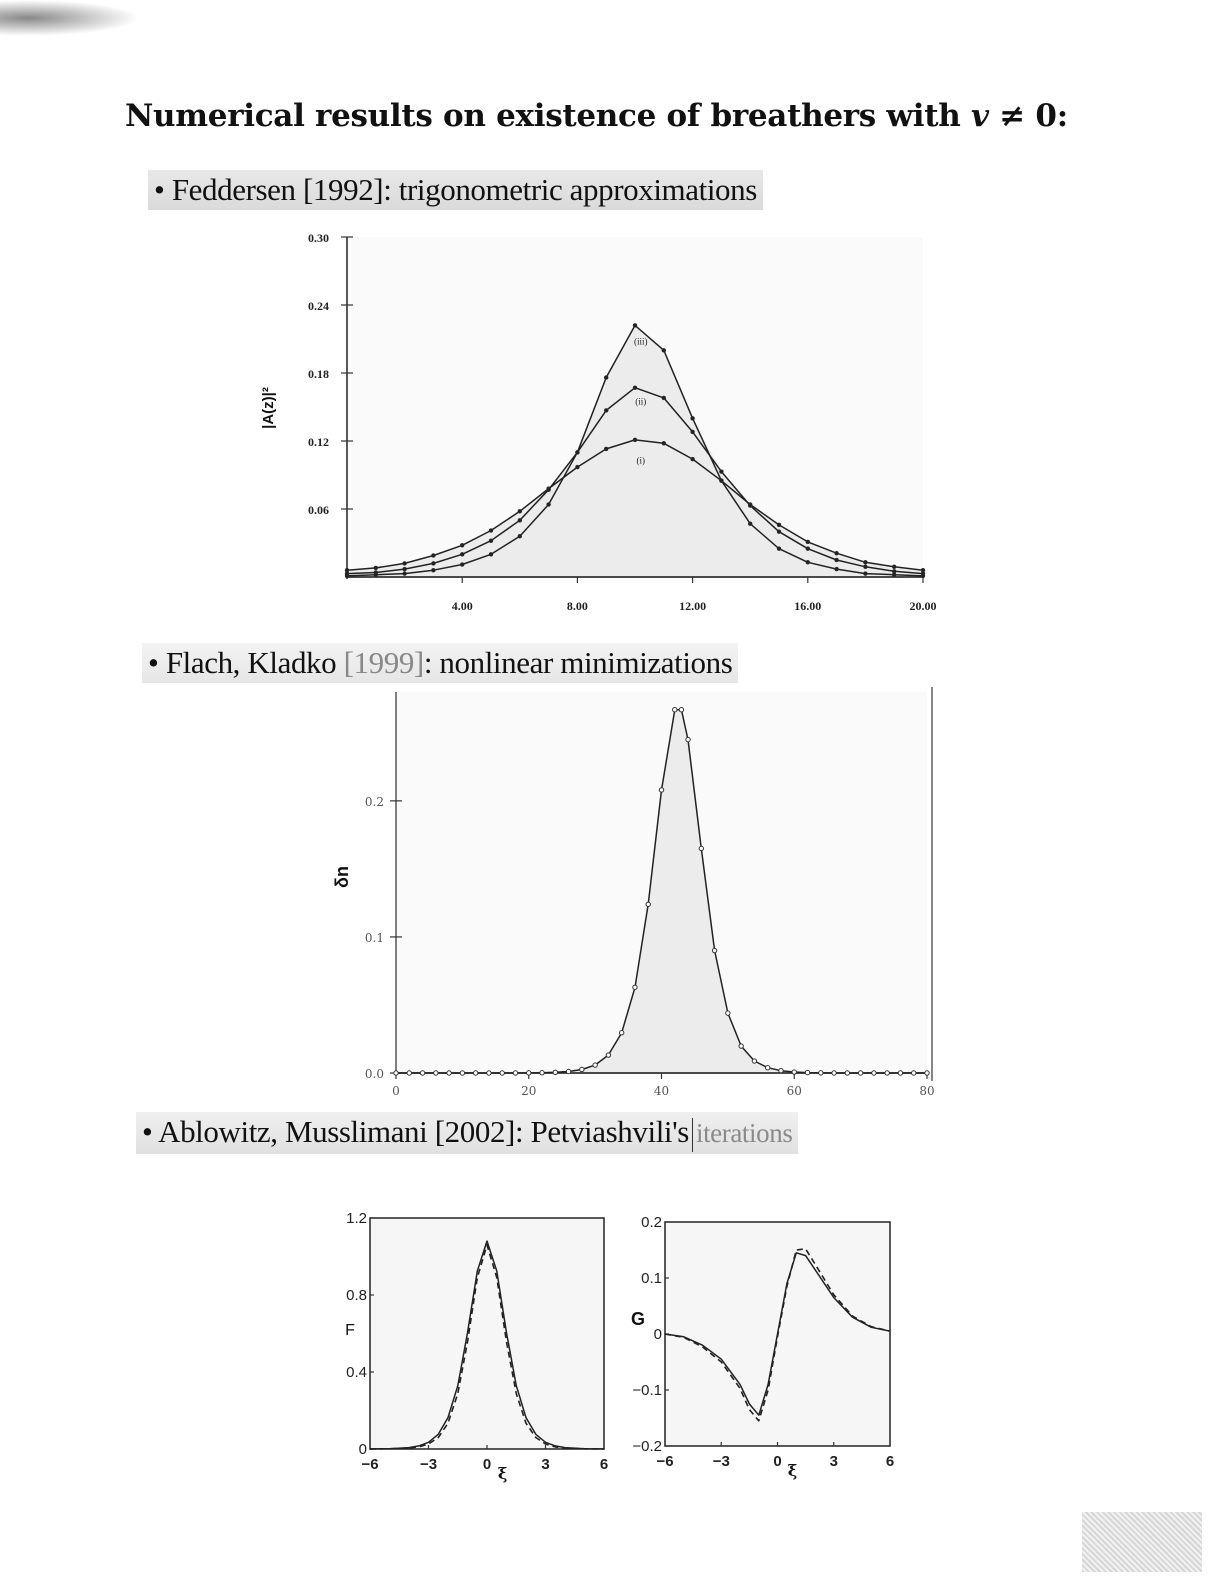  What do you see at coordinates (577, 606) in the screenshot?
I see `x-tick-label: 8.00` at bounding box center [577, 606].